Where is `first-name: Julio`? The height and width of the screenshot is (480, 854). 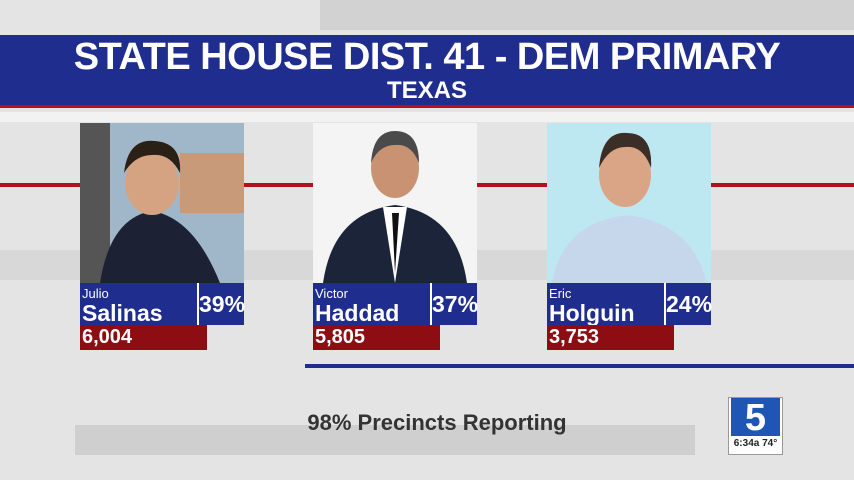
first-name: Julio is located at coordinates (95, 293).